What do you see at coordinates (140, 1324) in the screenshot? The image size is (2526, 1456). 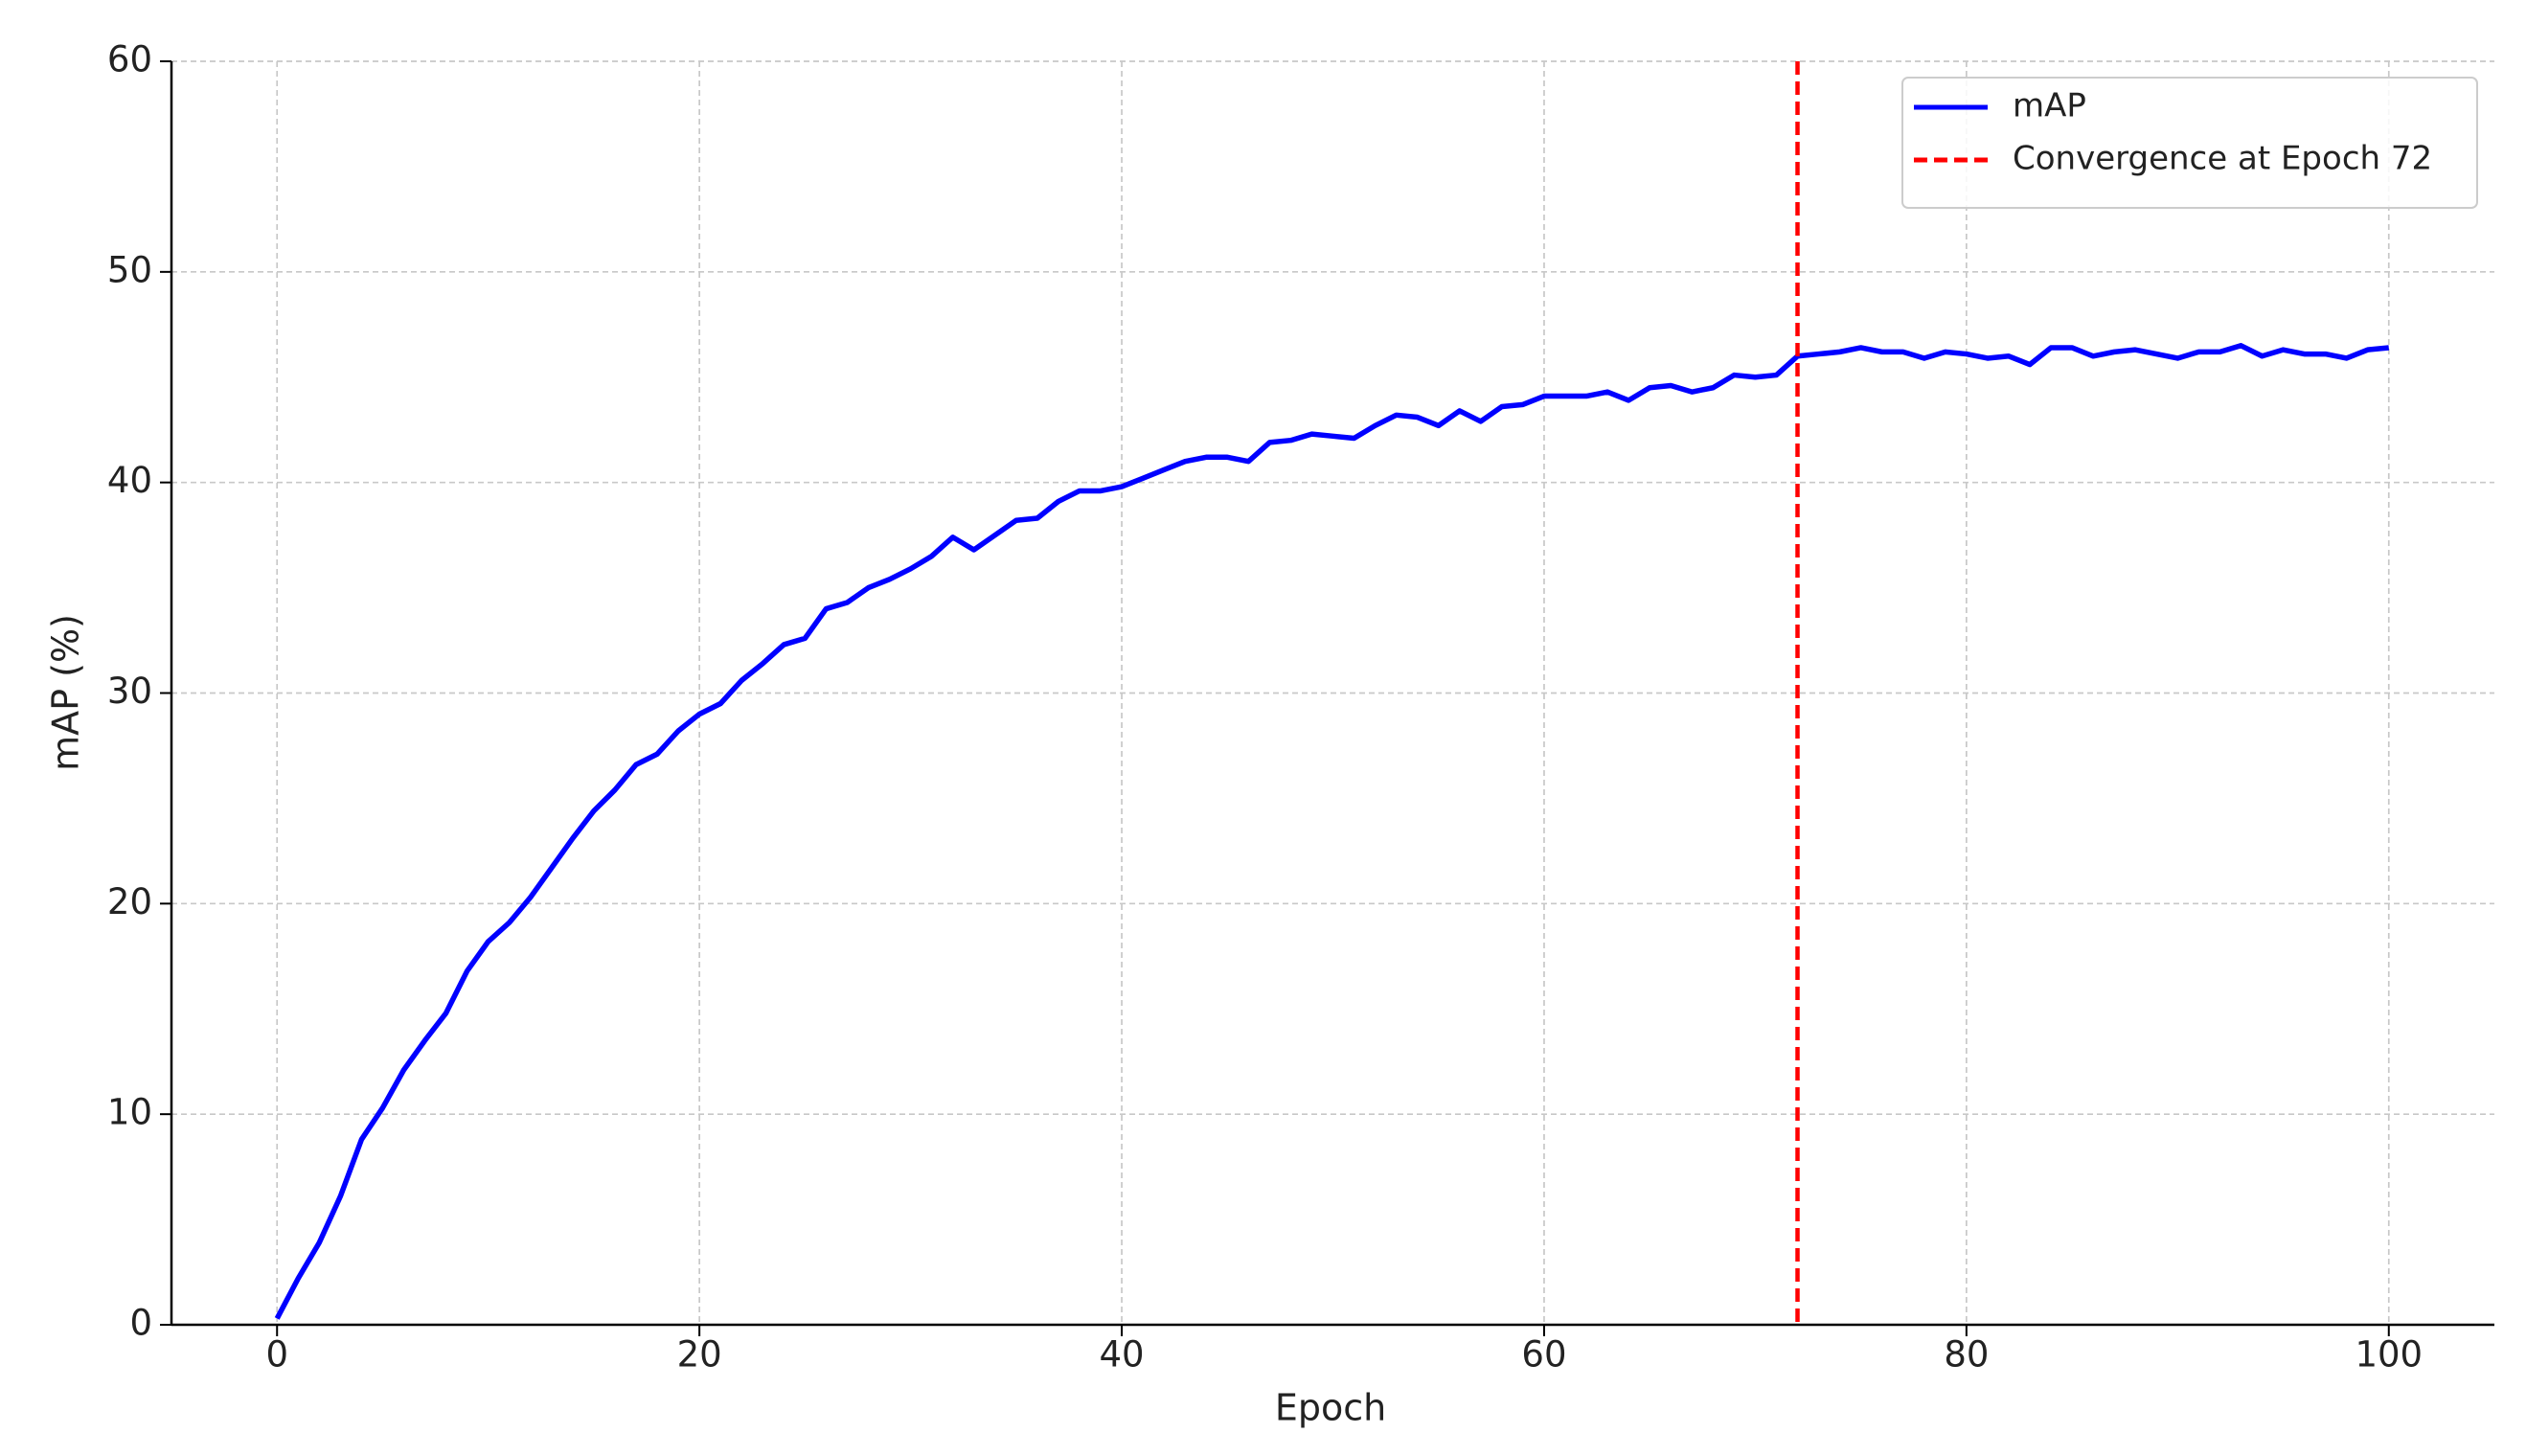 I see `y-tick-label: 0` at bounding box center [140, 1324].